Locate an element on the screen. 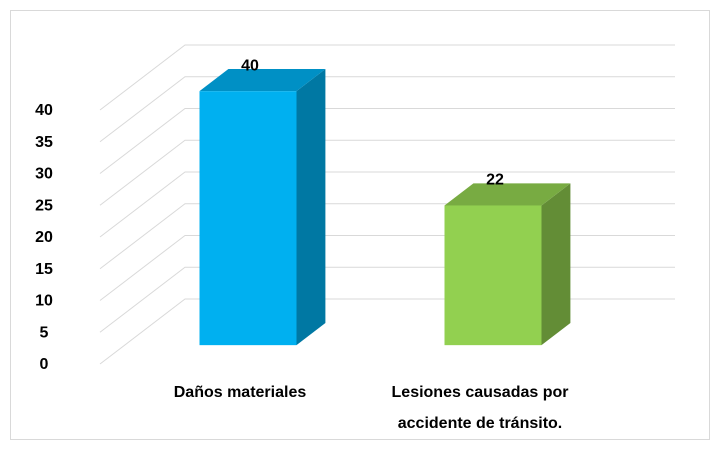 This screenshot has height=452, width=720. data-label: 22 is located at coordinates (495, 180).